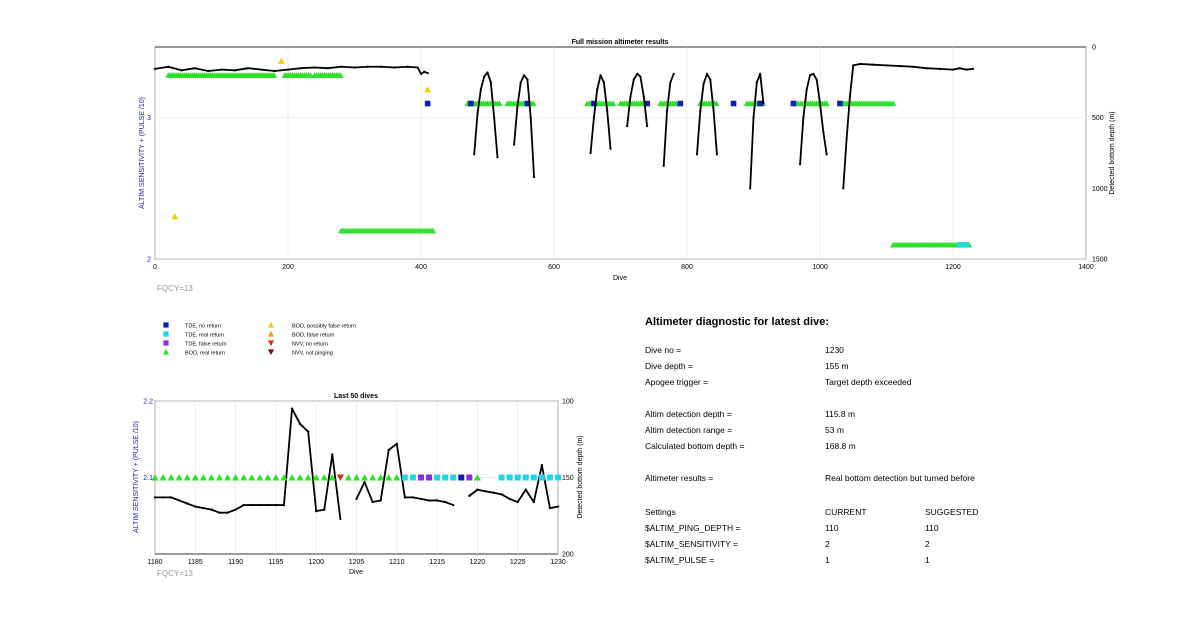 The height and width of the screenshot is (622, 1200). What do you see at coordinates (669, 366) in the screenshot?
I see `diagnostic-label: Dive depth =` at bounding box center [669, 366].